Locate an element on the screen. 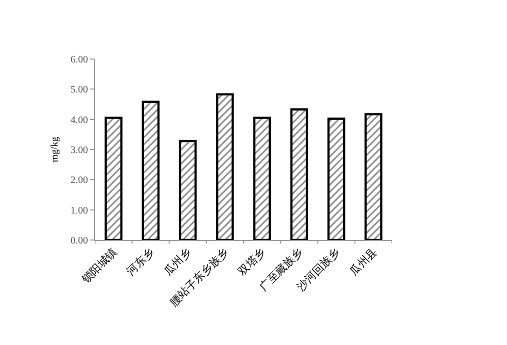 This screenshot has height=345, width=507. y-tick-label: 6.00 is located at coordinates (79, 60).